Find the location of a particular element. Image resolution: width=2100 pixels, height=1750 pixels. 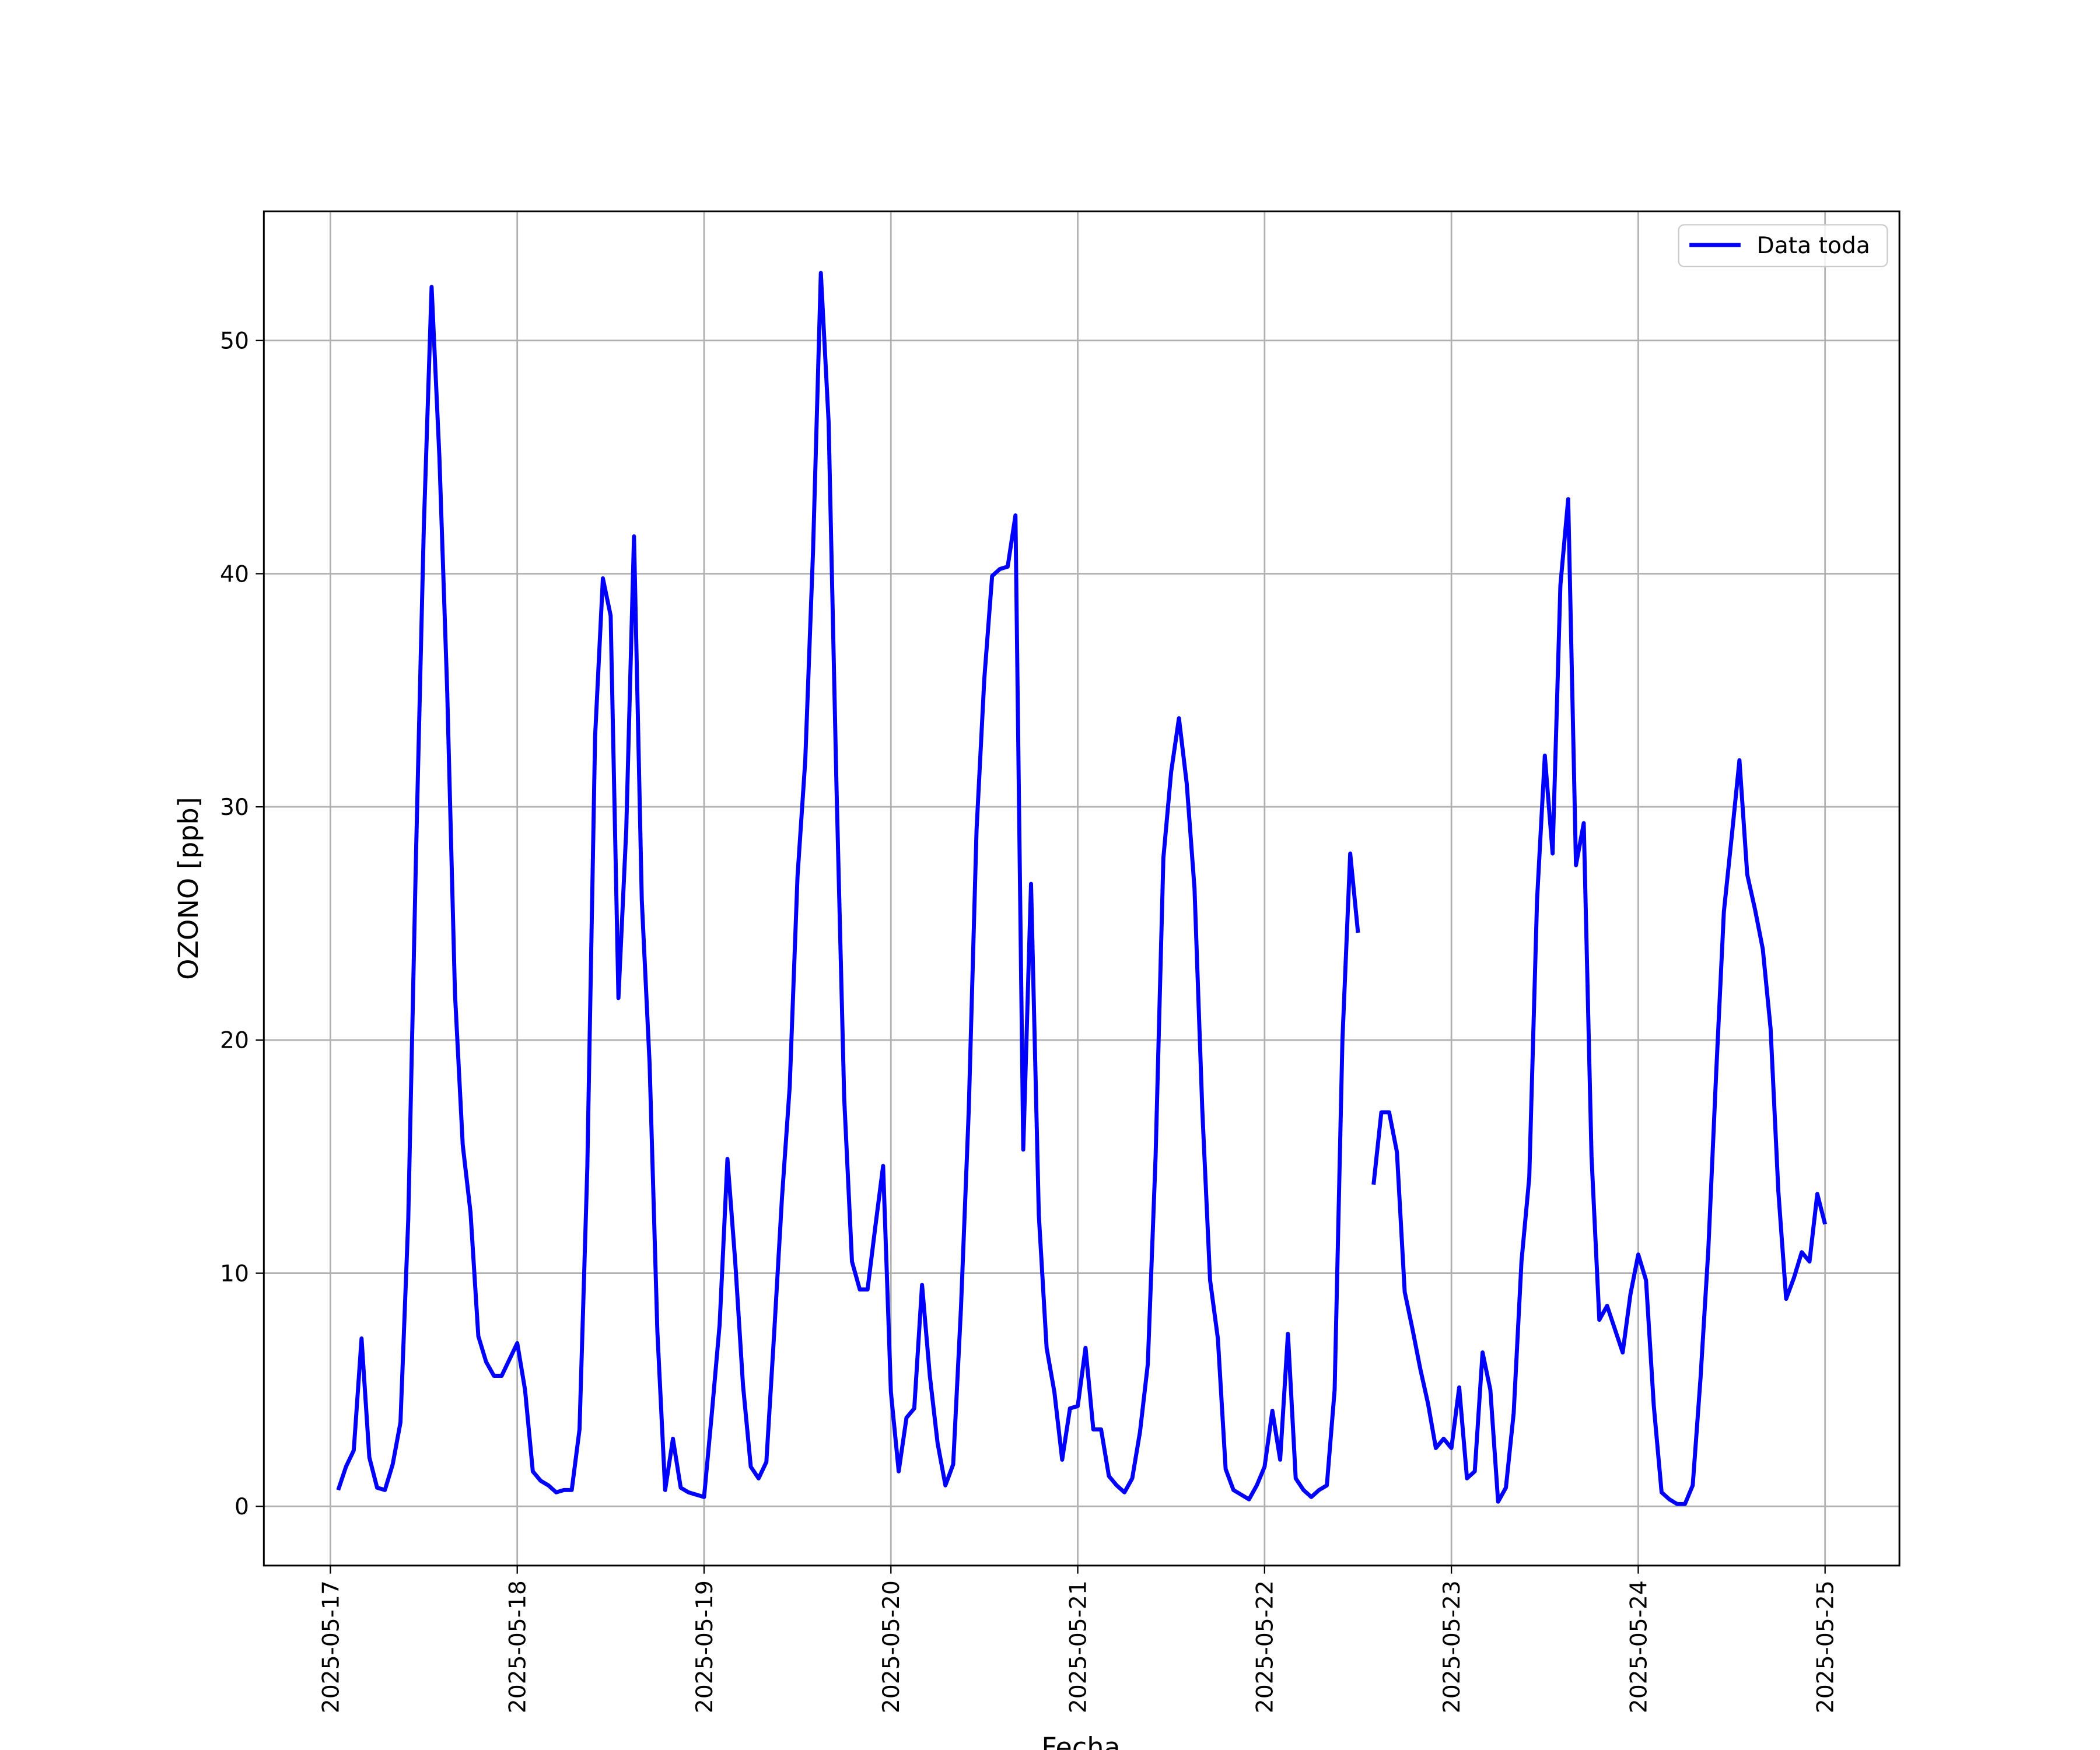

x-tick-label: 2025-05-23 is located at coordinates (1452, 1646).